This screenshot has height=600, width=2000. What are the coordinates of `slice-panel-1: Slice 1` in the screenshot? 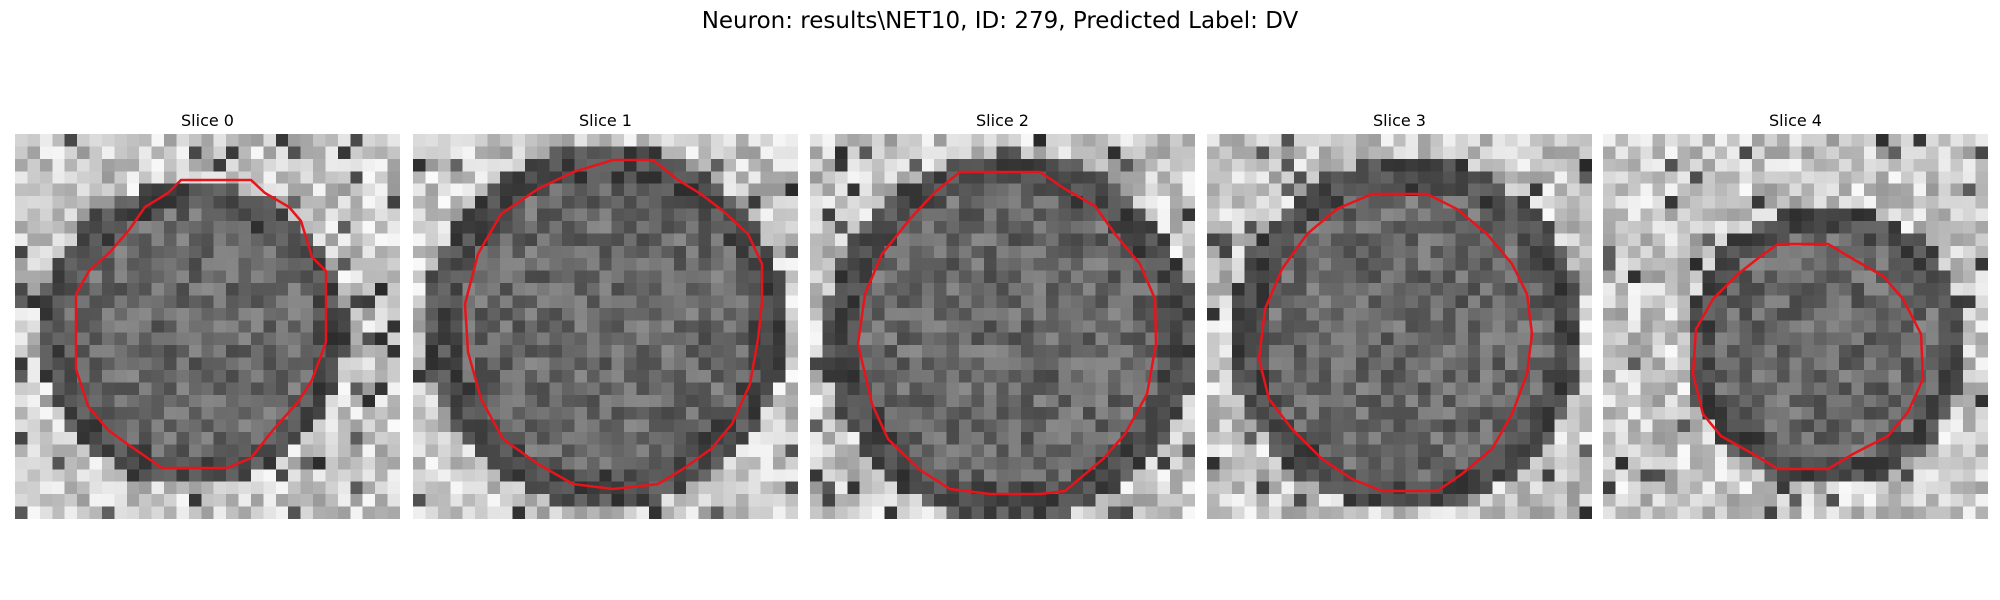 It's located at (605, 313).